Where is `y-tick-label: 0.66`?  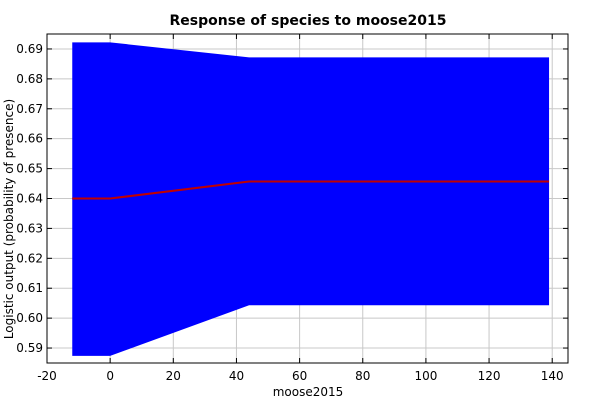 y-tick-label: 0.66 is located at coordinates (29, 139).